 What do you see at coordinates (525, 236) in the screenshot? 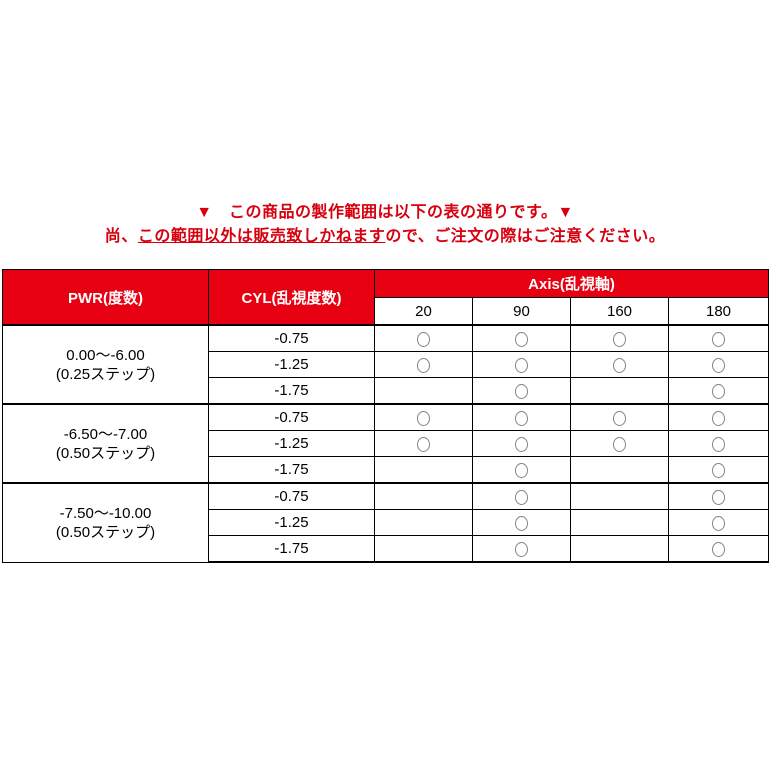
I see `notice-line-2-suffix: ので、ご注文の際はご注意ください。` at bounding box center [525, 236].